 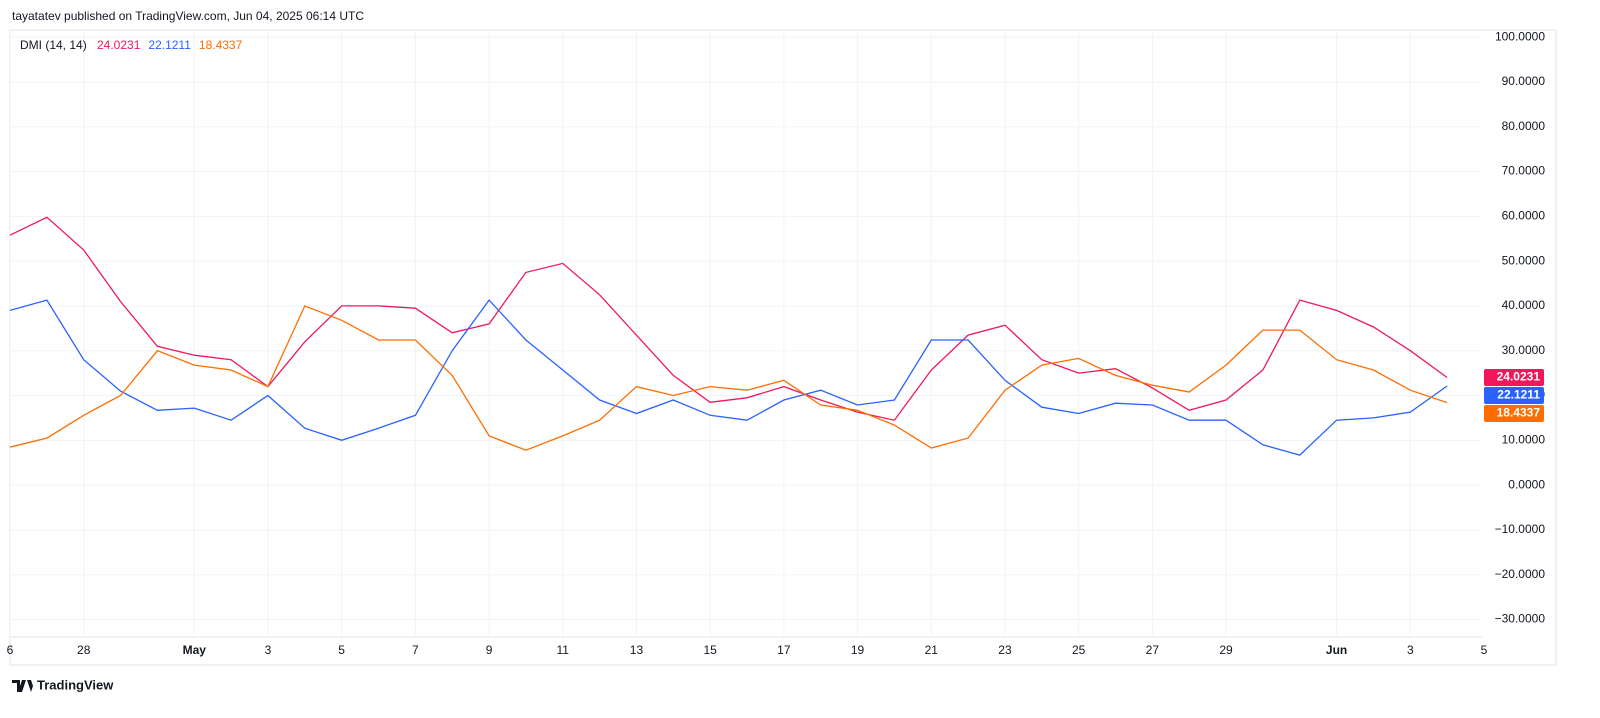 I want to click on y-tick-label: 70.0000, so click(x=1524, y=171).